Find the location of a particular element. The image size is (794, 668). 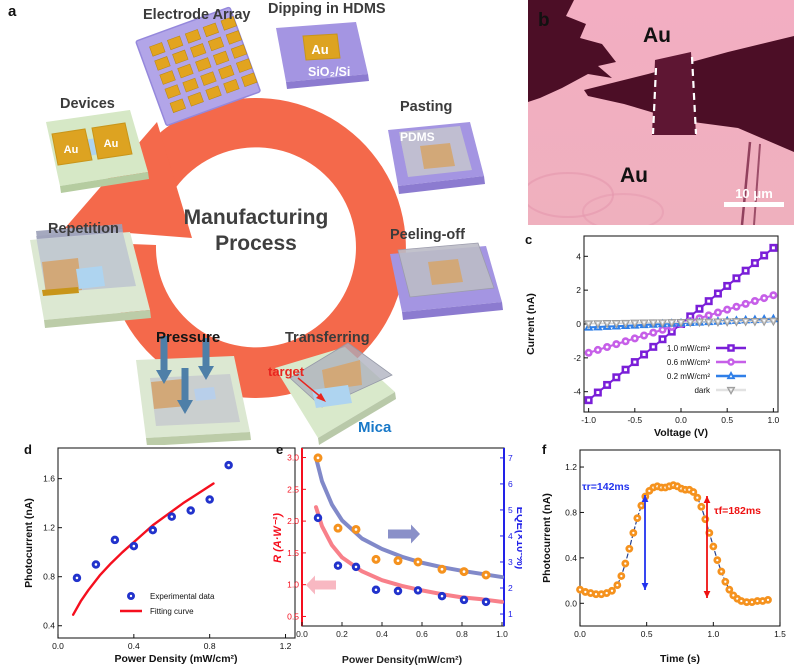

target-label: target is located at coordinates (286, 371).